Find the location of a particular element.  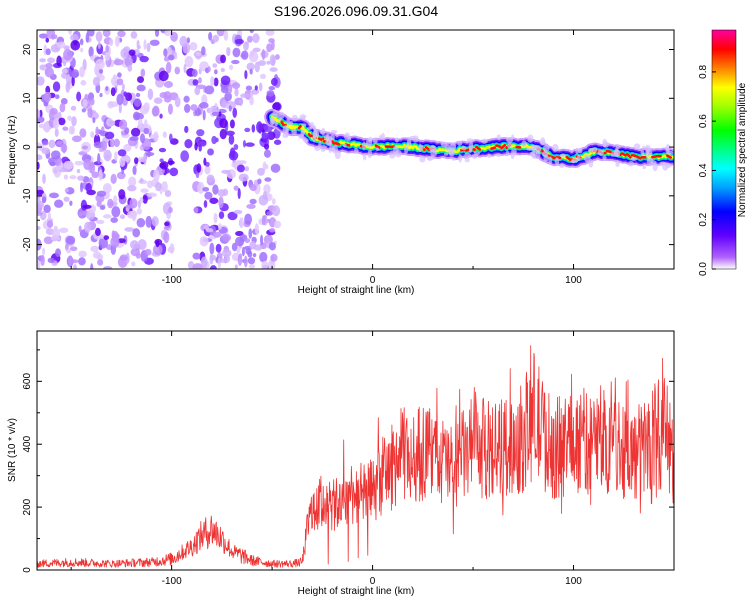

colorbar-ticks: 0.0 0.2 0.4 0.6 0.8 is located at coordinates (707, 170).